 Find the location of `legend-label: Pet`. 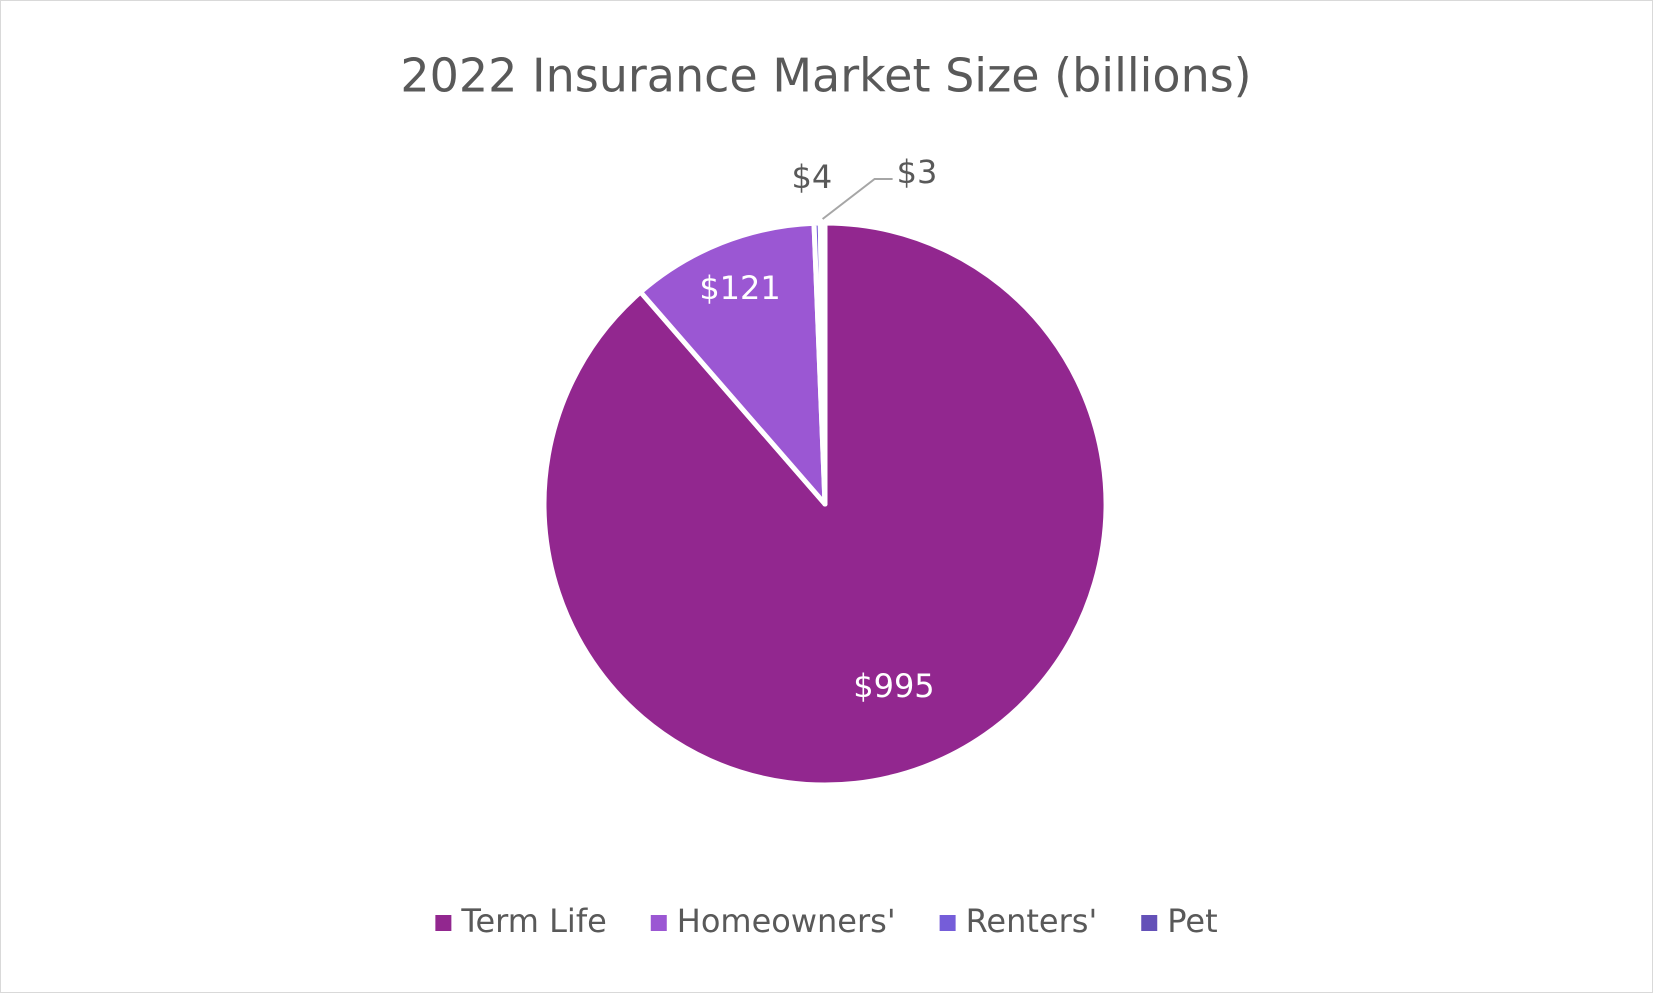

legend-label: Pet is located at coordinates (1192, 921).